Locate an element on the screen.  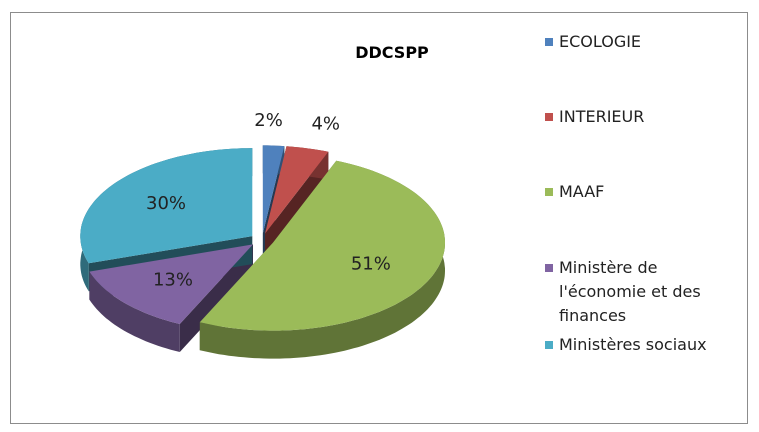
legend-label: INTERIEUR is located at coordinates (602, 116).